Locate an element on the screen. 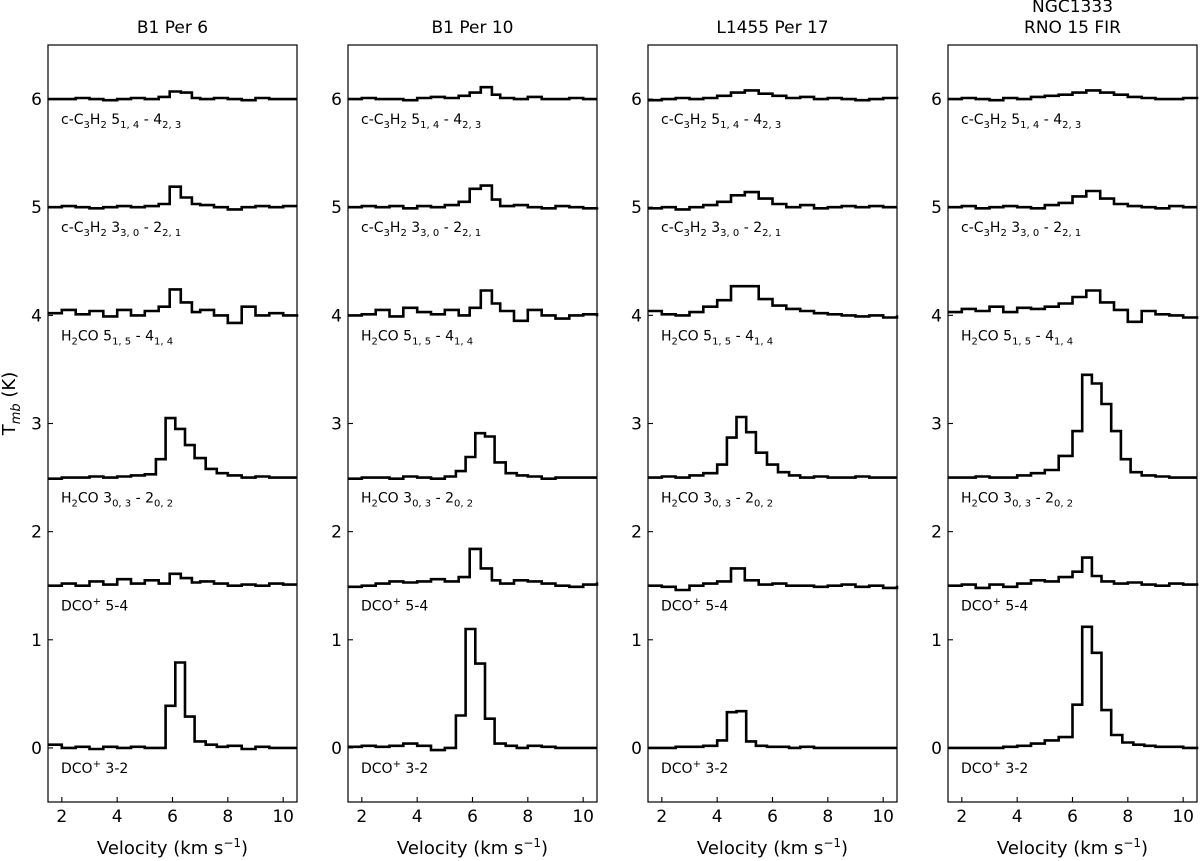  panel-title: RNO 15 FIR is located at coordinates (1072, 28).